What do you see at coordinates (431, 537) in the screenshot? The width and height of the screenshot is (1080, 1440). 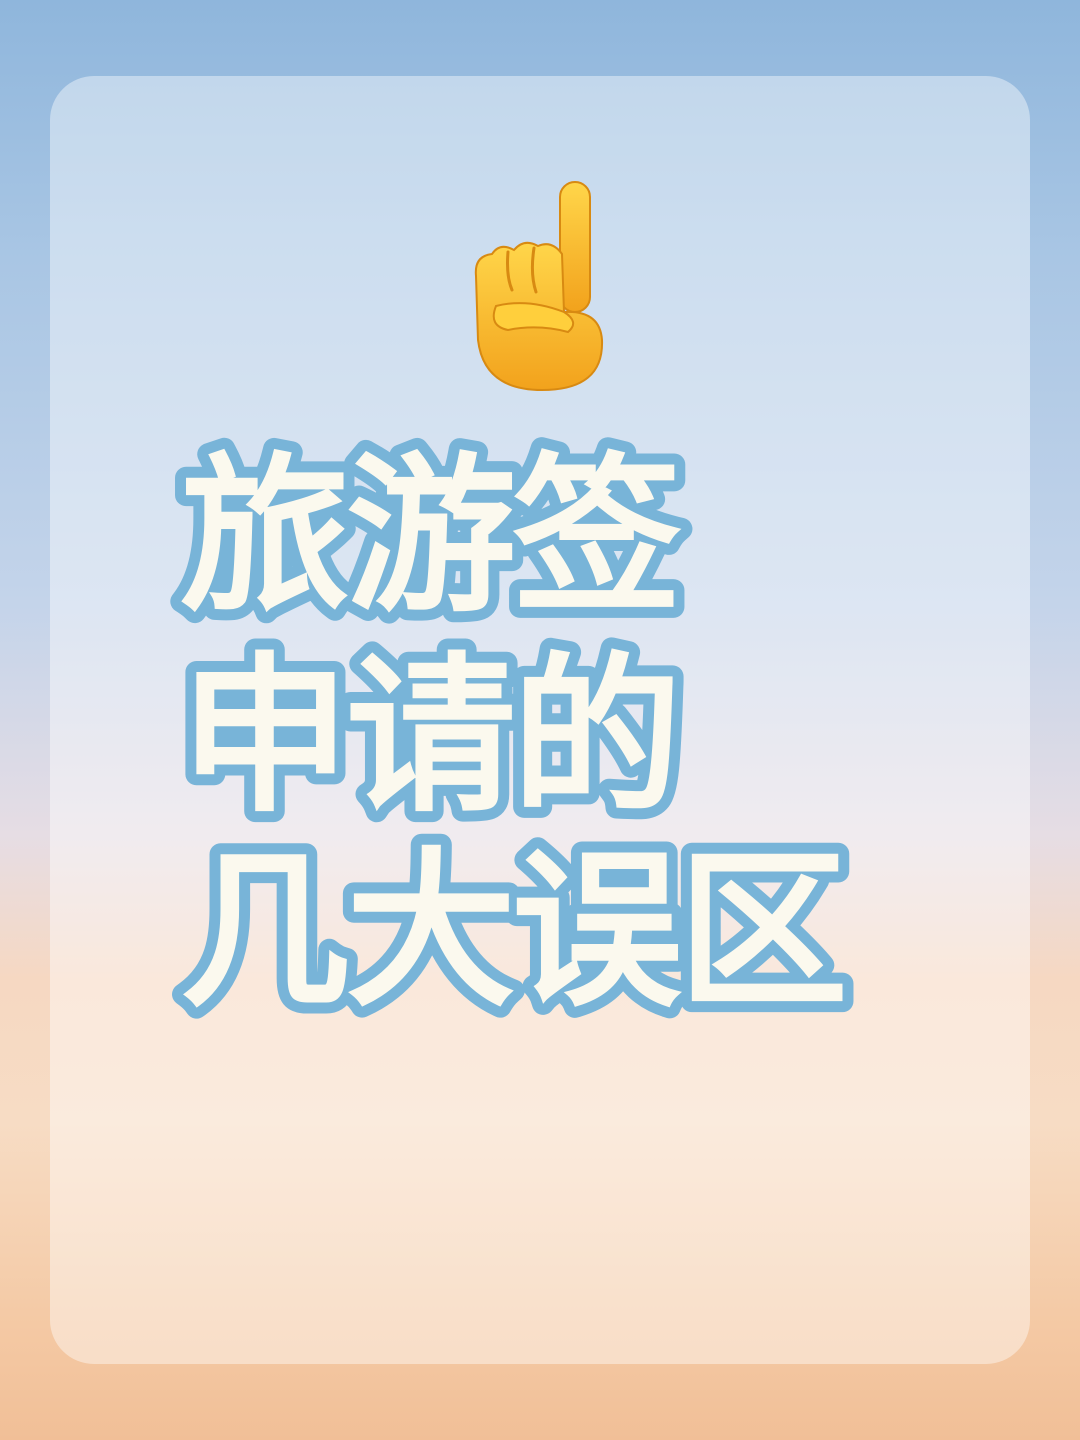 I see `title-line-1: 旅游签` at bounding box center [431, 537].